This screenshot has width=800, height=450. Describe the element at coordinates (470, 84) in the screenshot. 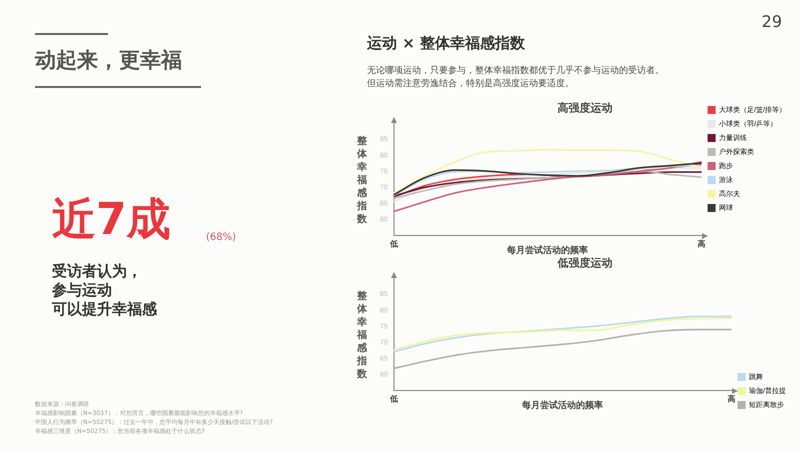

I see `text: 但运动需注意劳逸结合，特别是高强度运动要适度。` at that location.